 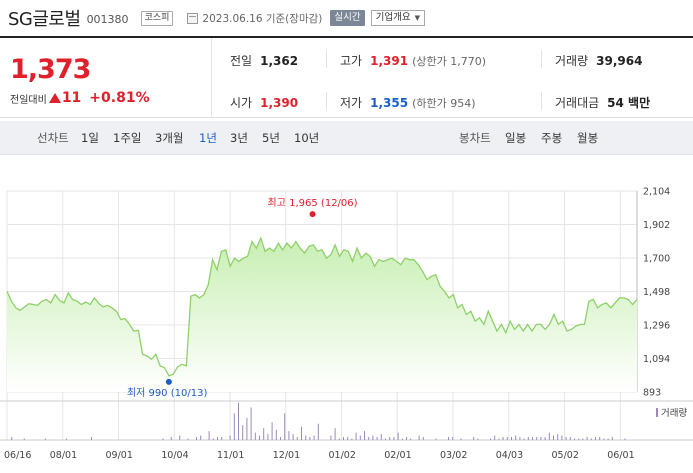 I want to click on x-tick-label: 12/01, so click(x=286, y=455).